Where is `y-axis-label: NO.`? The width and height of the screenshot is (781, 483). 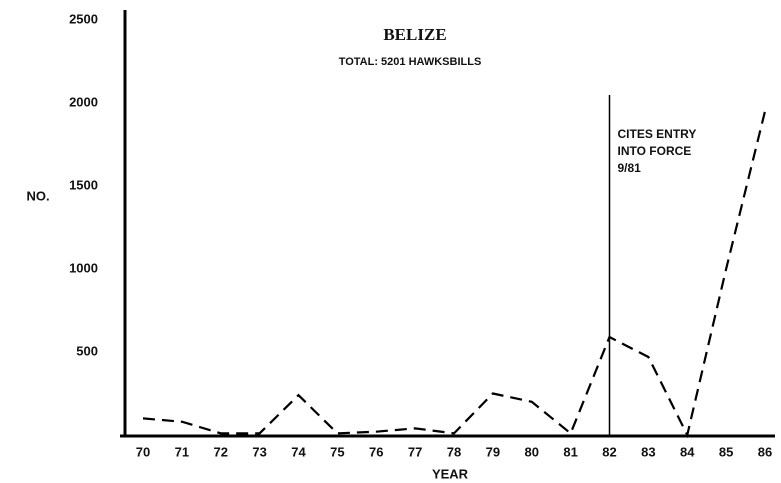 y-axis-label: NO. is located at coordinates (37, 195).